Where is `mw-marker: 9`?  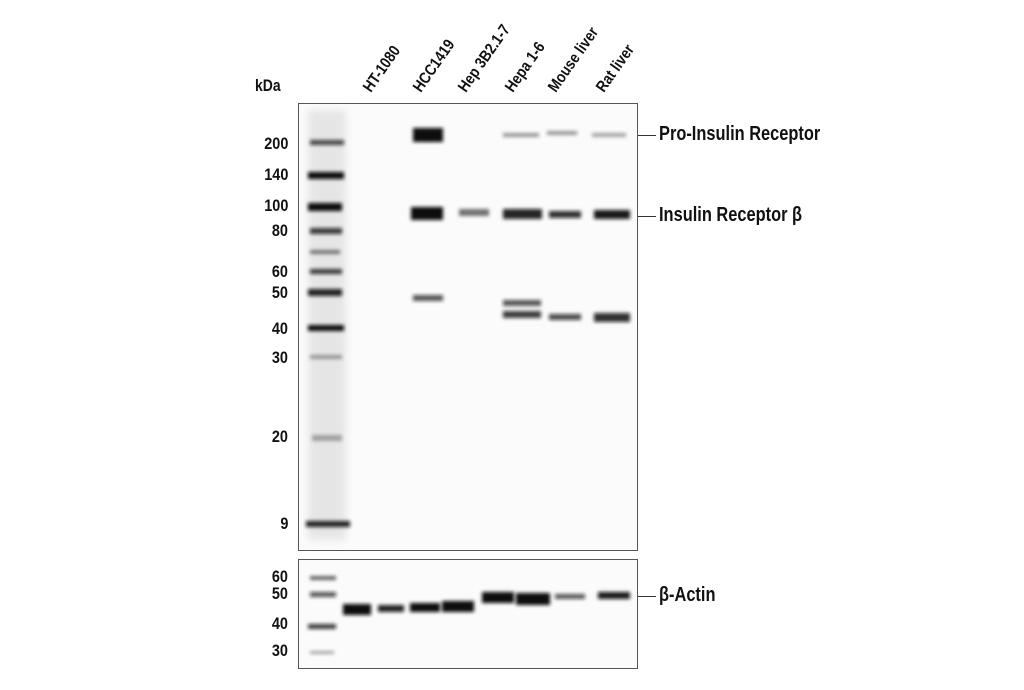
mw-marker: 9 is located at coordinates (283, 523).